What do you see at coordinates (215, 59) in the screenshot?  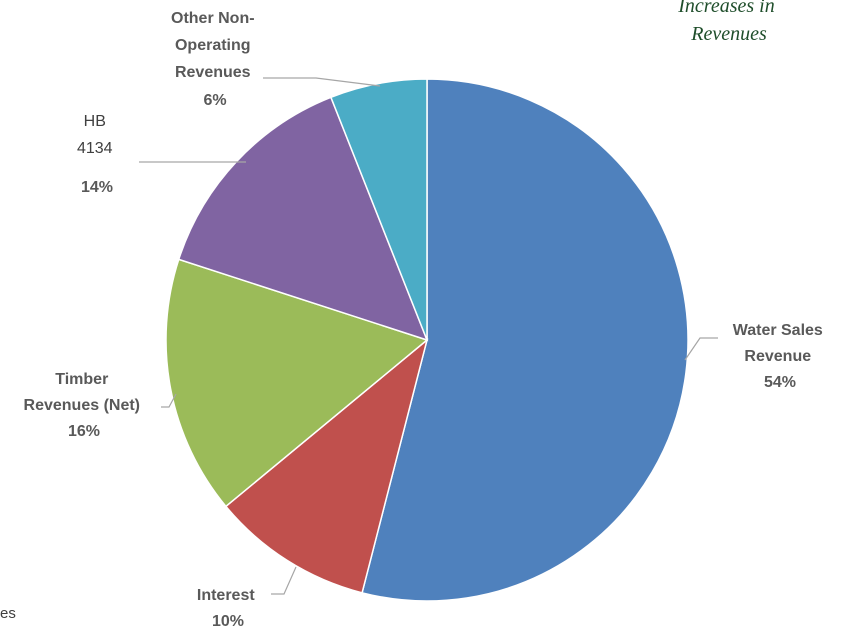 I see `slice-label-other: Other Non- Operating Revenues 6%` at bounding box center [215, 59].